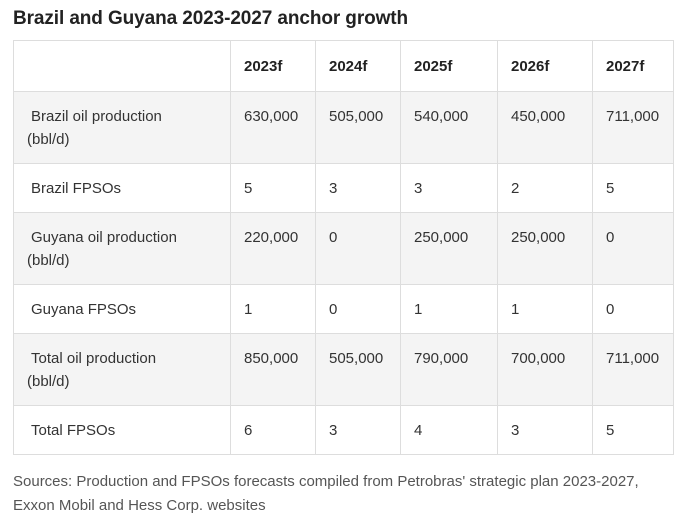 This screenshot has width=695, height=525. Describe the element at coordinates (94, 358) in the screenshot. I see `row-label-line1: Total oil production` at that location.